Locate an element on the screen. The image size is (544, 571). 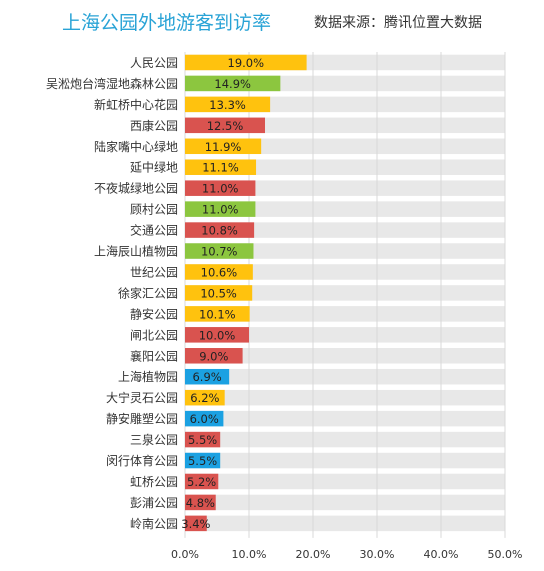
data-label: 10.0% is located at coordinates (217, 335).